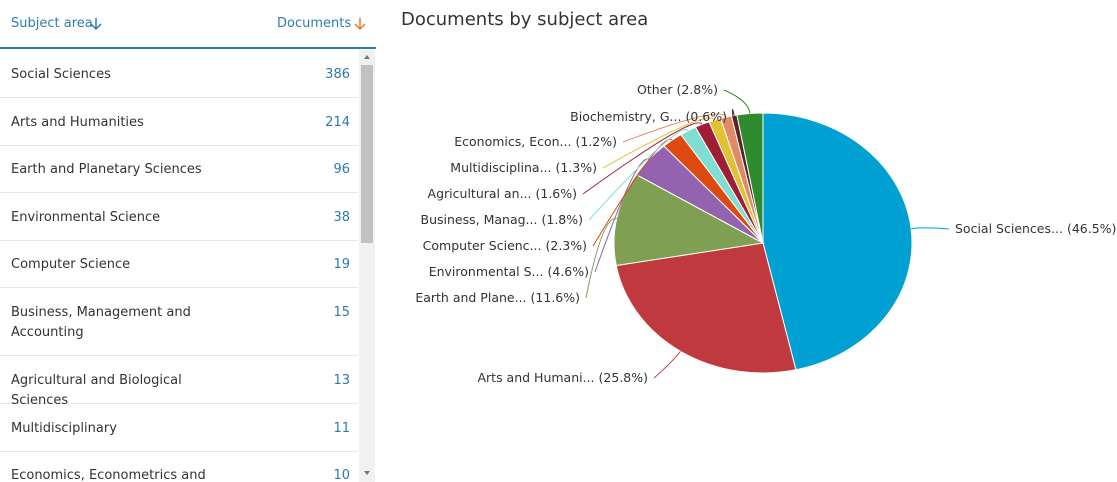 The width and height of the screenshot is (1117, 482). I want to click on table-row: Business, Management and Accounting 15, so click(179, 322).